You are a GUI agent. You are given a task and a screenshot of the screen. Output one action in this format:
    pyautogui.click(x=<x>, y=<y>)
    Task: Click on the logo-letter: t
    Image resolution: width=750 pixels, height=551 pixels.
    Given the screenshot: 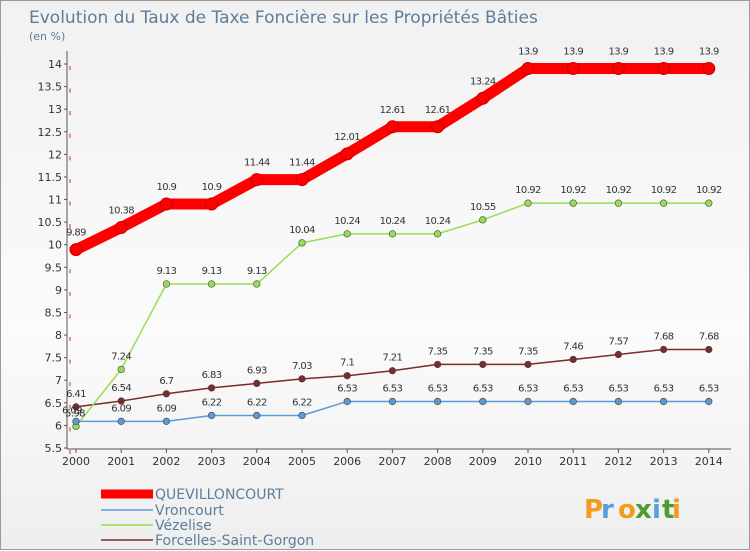 What is the action you would take?
    pyautogui.click(x=668, y=510)
    